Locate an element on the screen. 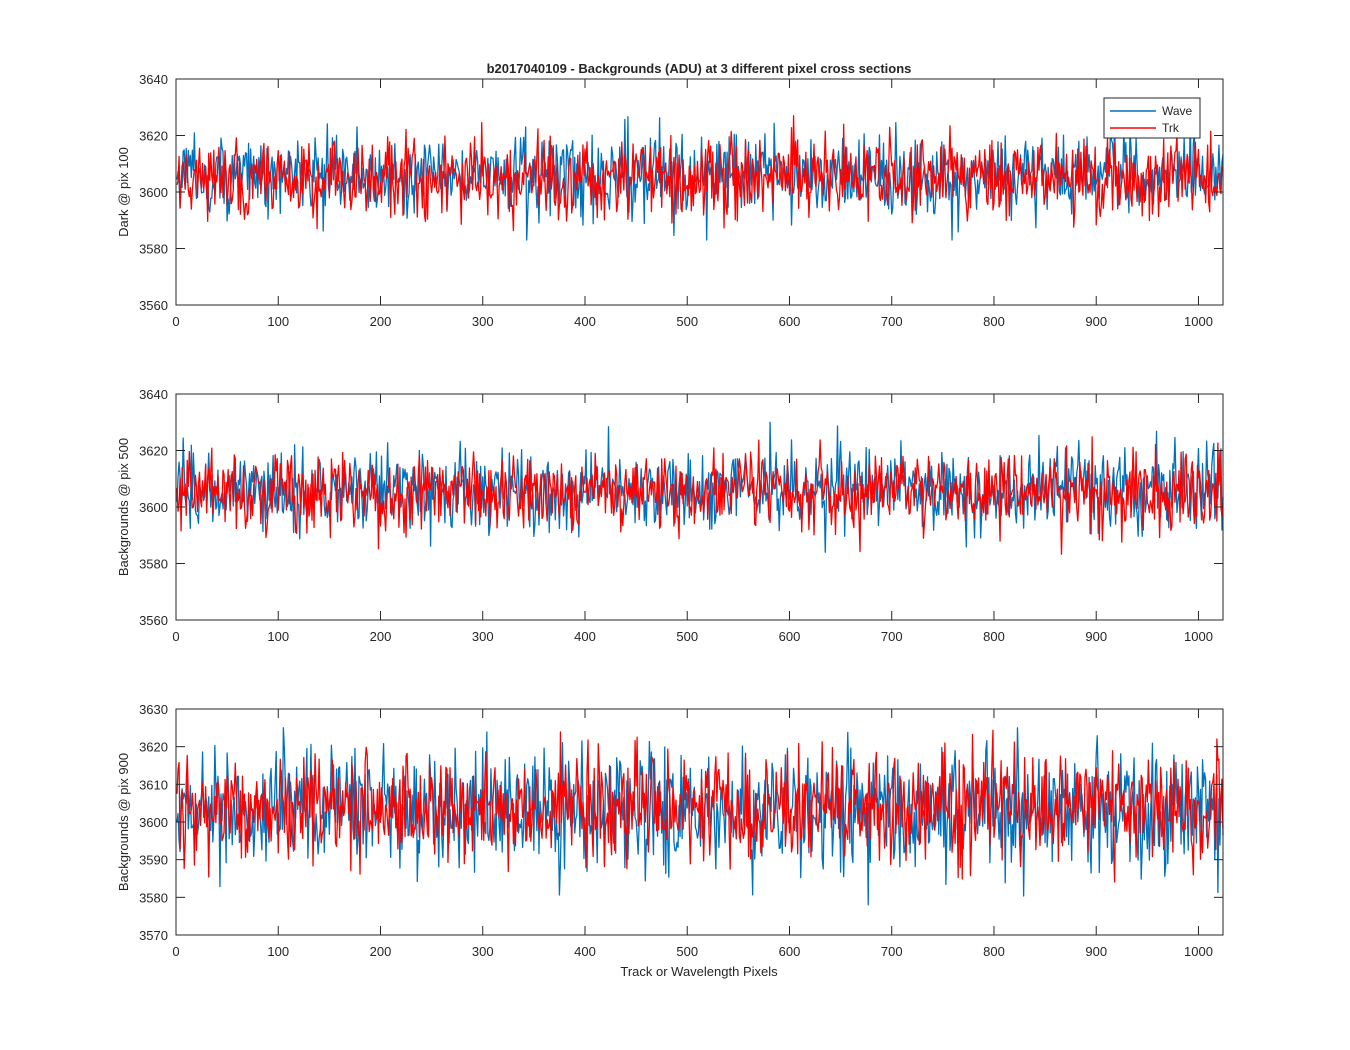 The width and height of the screenshot is (1350, 1050). y-axis-label: Backgrounds @ pix 500 is located at coordinates (123, 507).